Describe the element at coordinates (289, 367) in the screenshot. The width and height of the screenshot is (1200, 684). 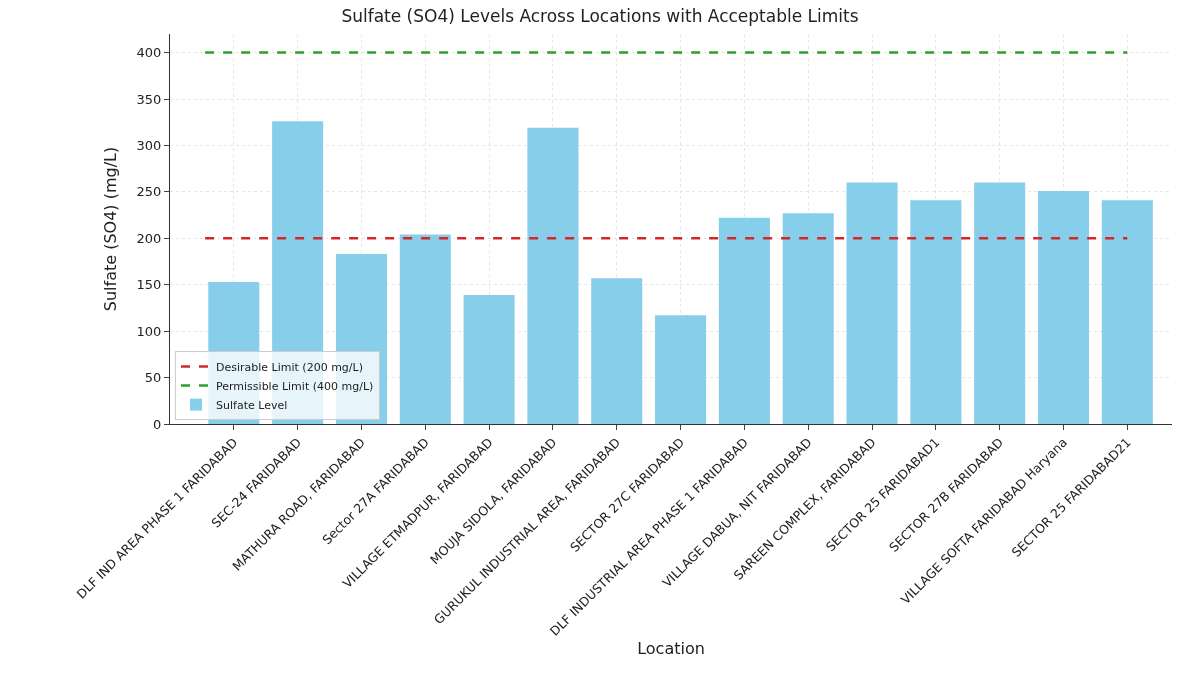
I see `legend-label: Desirable Limit (200 mg/L)` at that location.